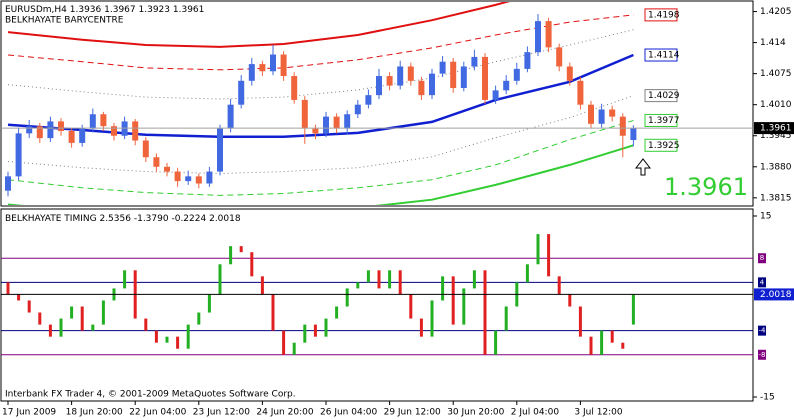 The width and height of the screenshot is (794, 420). Describe the element at coordinates (776, 198) in the screenshot. I see `y-tick-label: 1.3815` at that location.